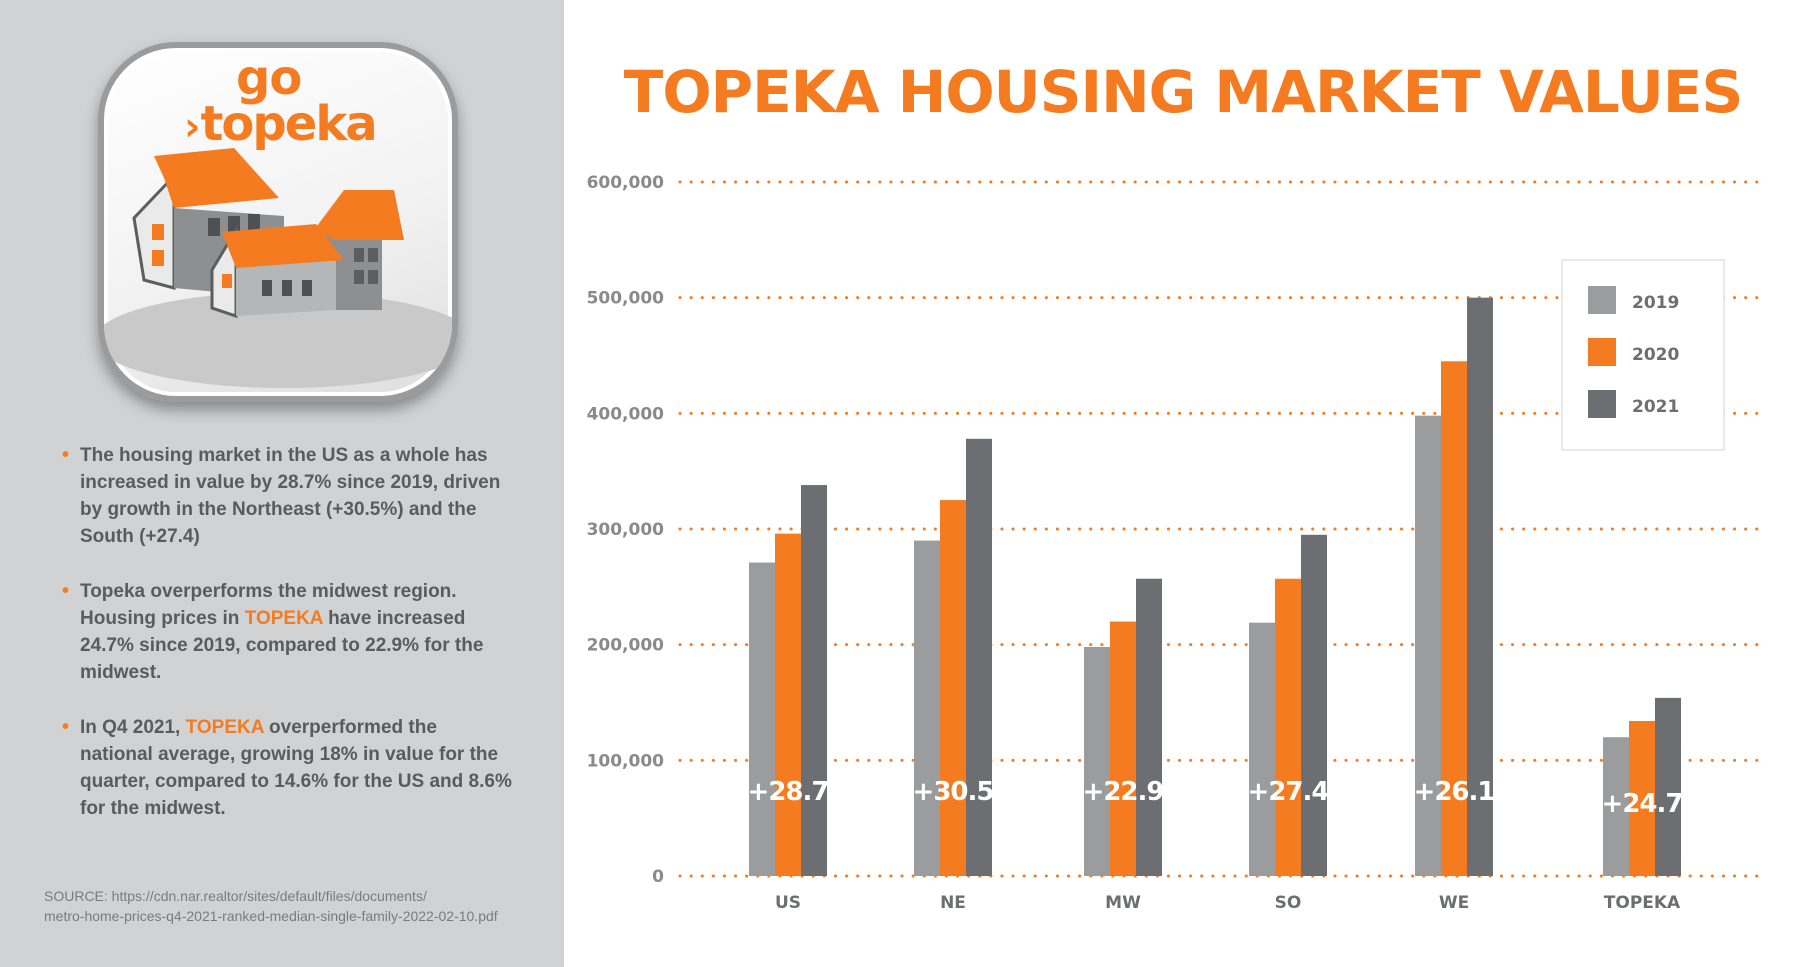  Describe the element at coordinates (626, 761) in the screenshot. I see `y-tick-label: 100,000` at that location.